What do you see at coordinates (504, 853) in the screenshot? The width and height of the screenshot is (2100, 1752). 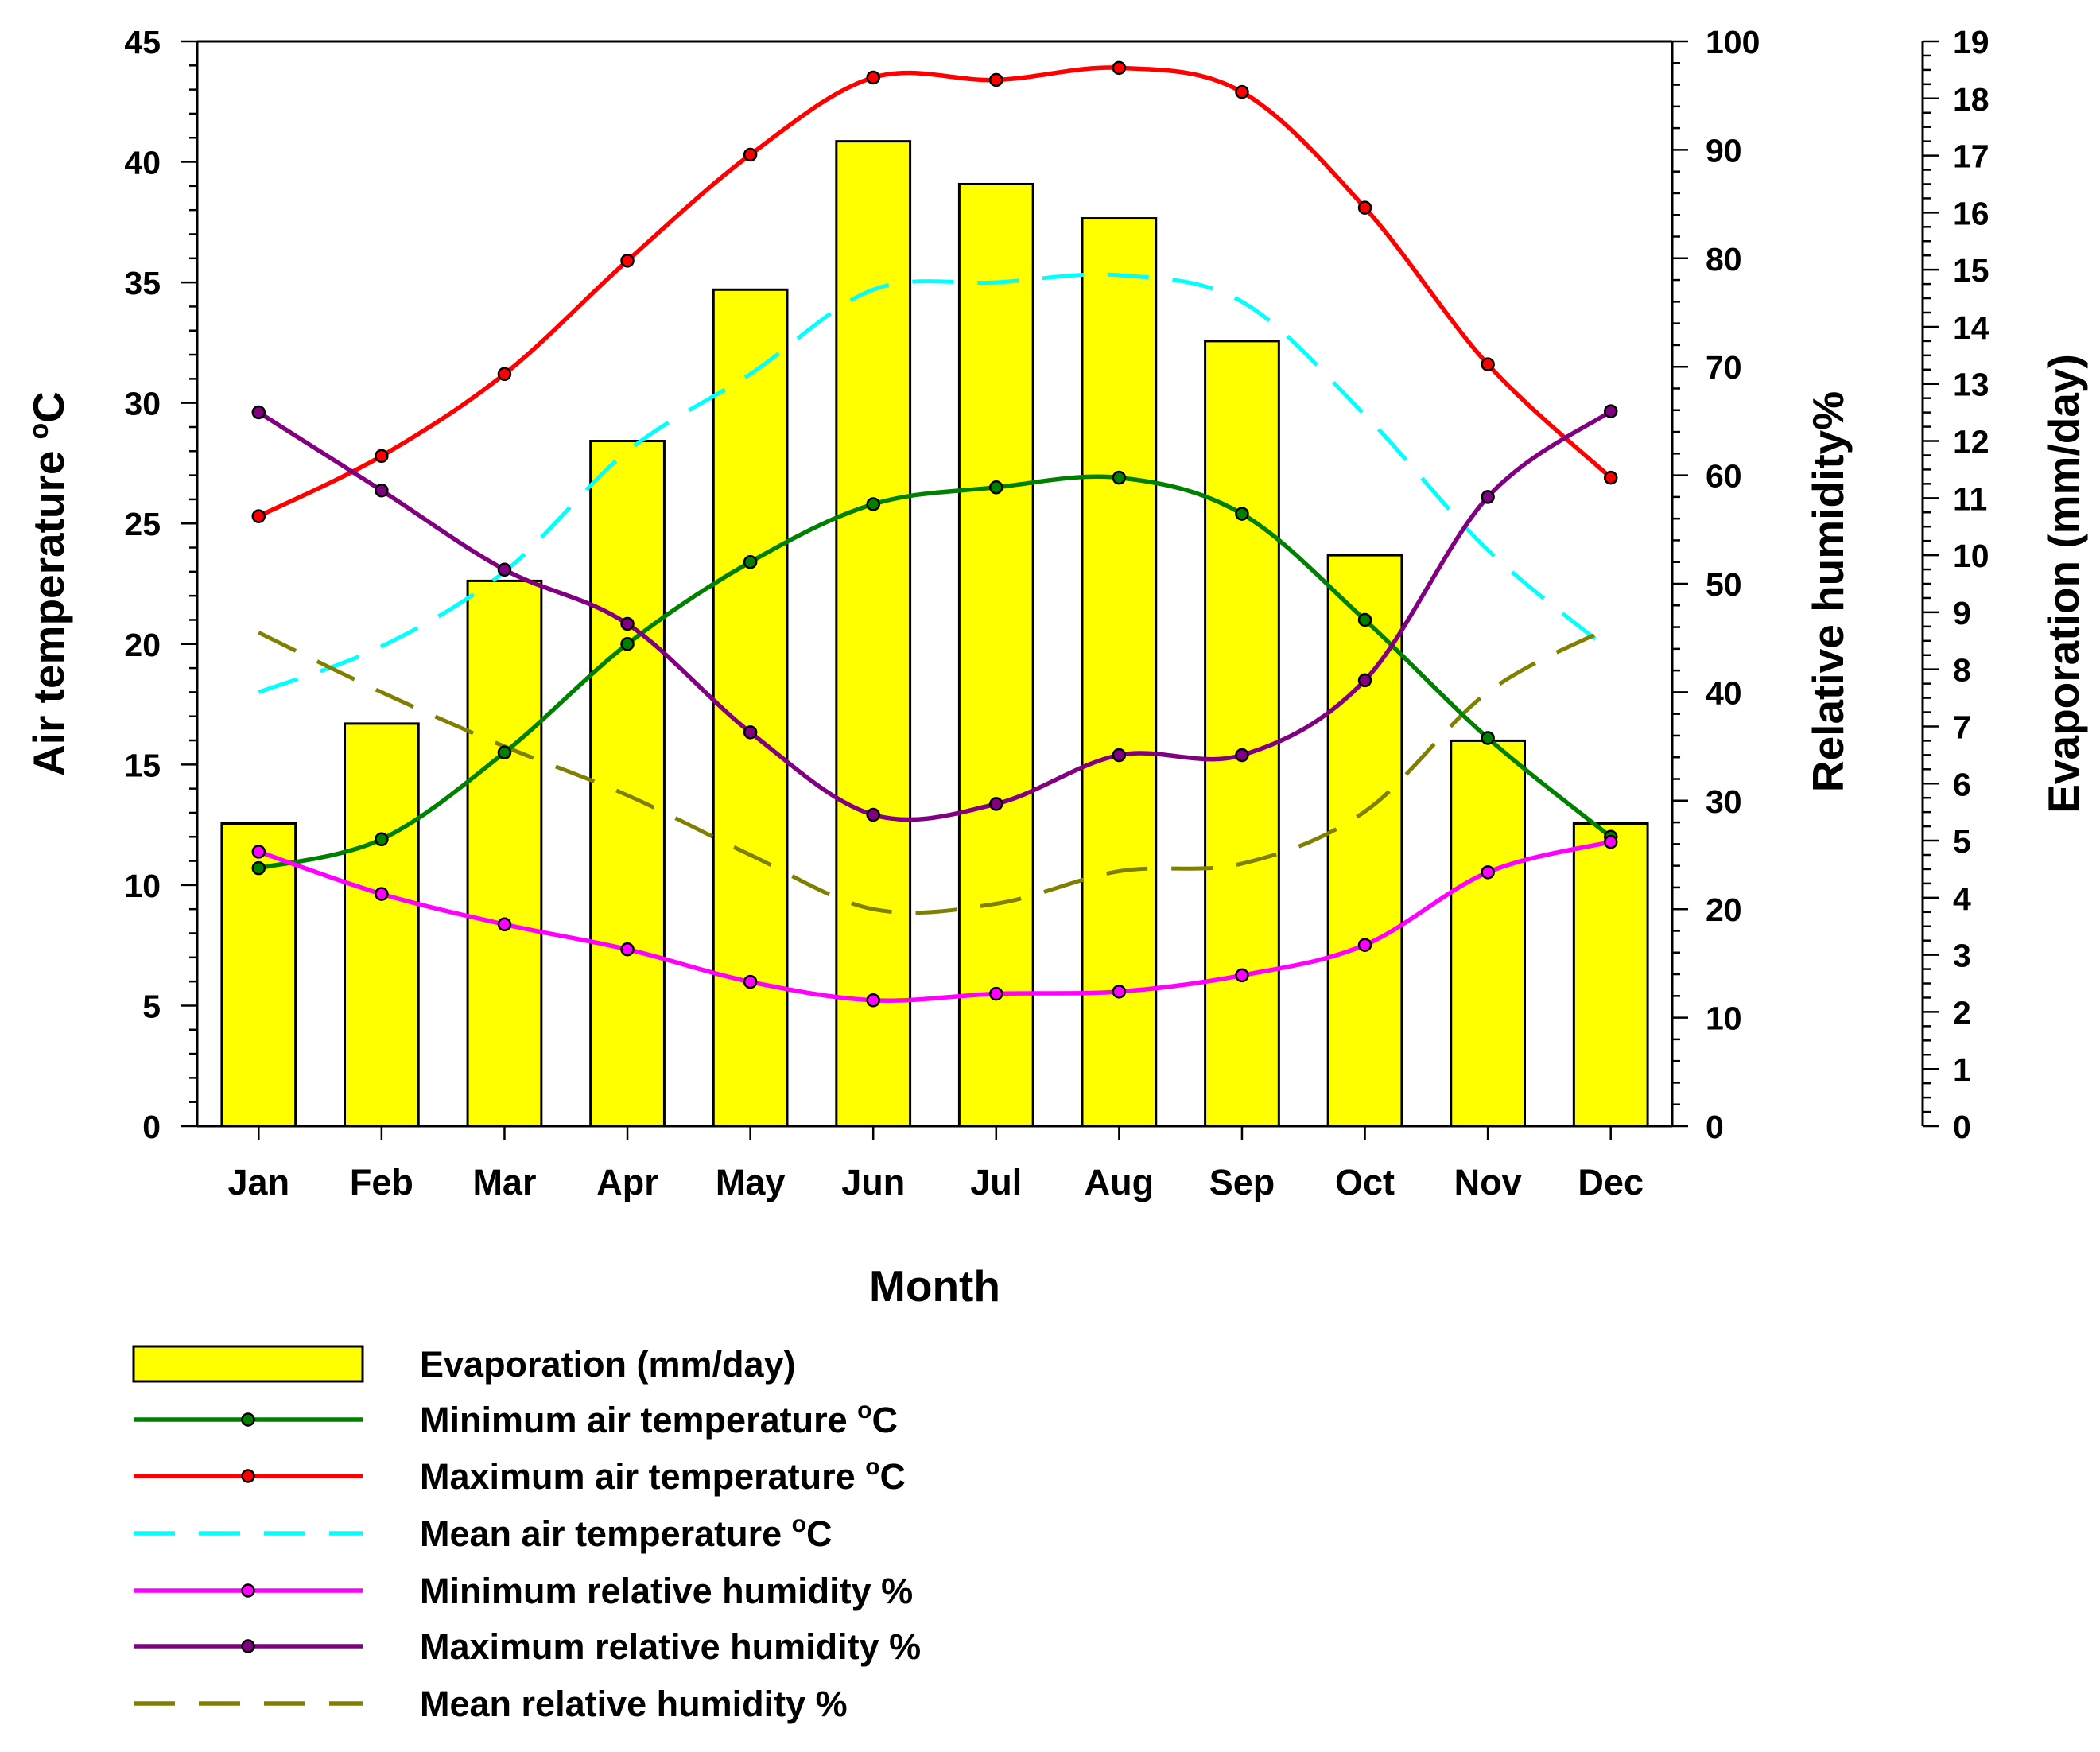 I see `evaporation-bar-mar` at bounding box center [504, 853].